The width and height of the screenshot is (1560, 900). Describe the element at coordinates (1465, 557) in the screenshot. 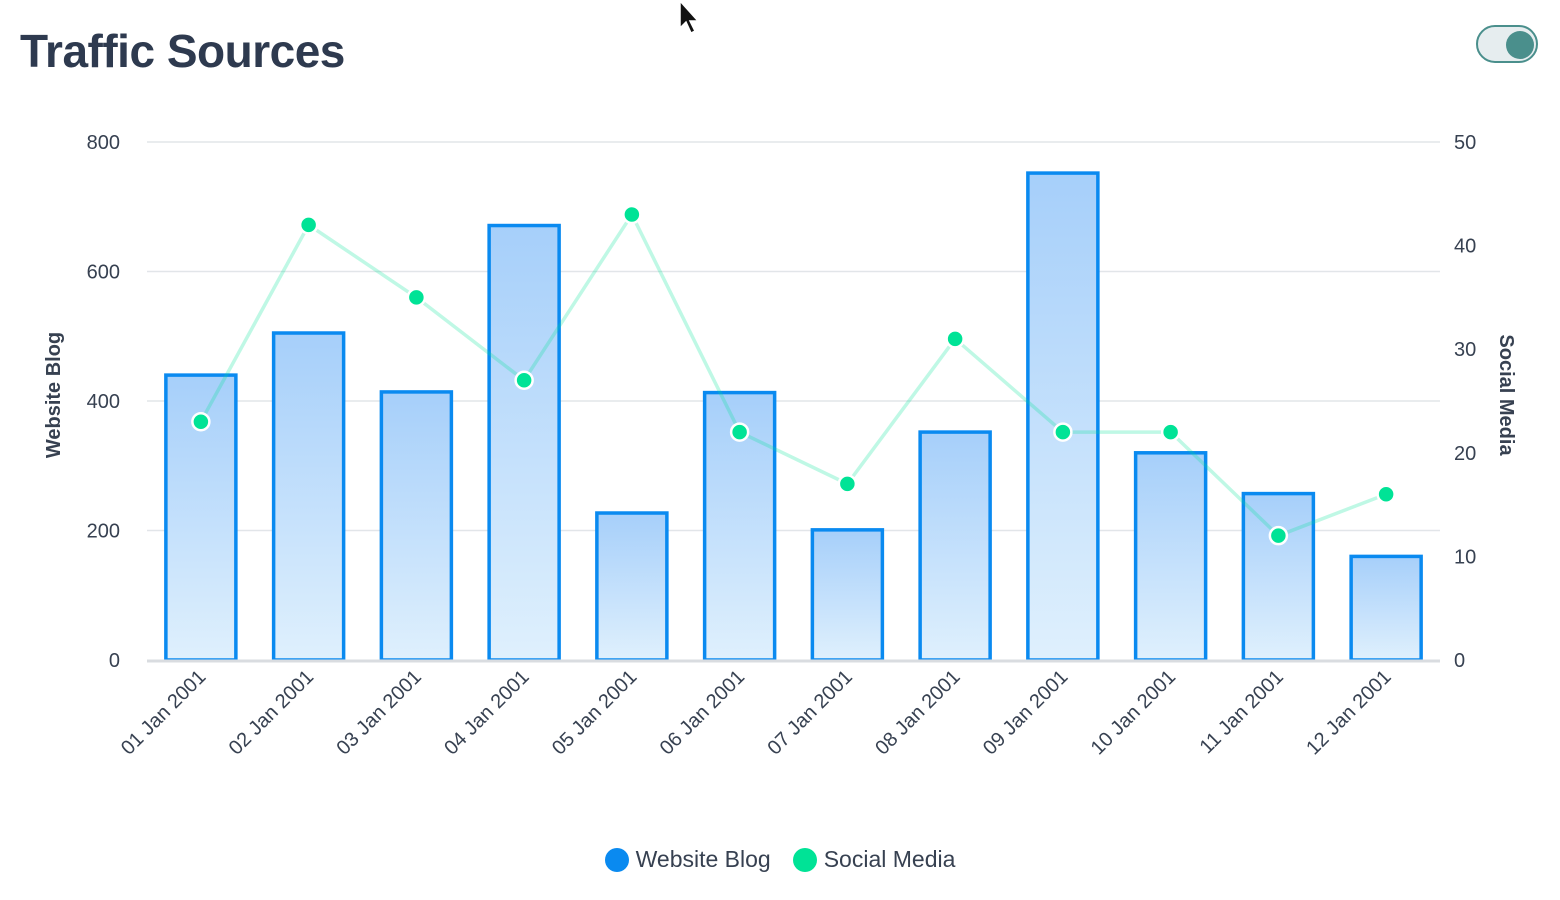

I see `right-tick-label: 10` at that location.